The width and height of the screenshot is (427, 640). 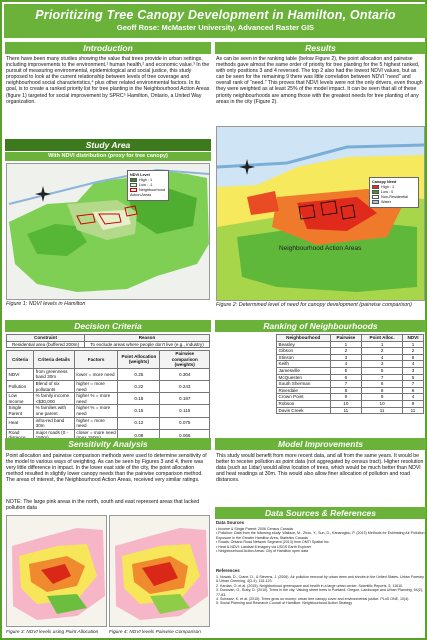 I want to click on ranking-cell: Stinson, so click(x=303, y=357).